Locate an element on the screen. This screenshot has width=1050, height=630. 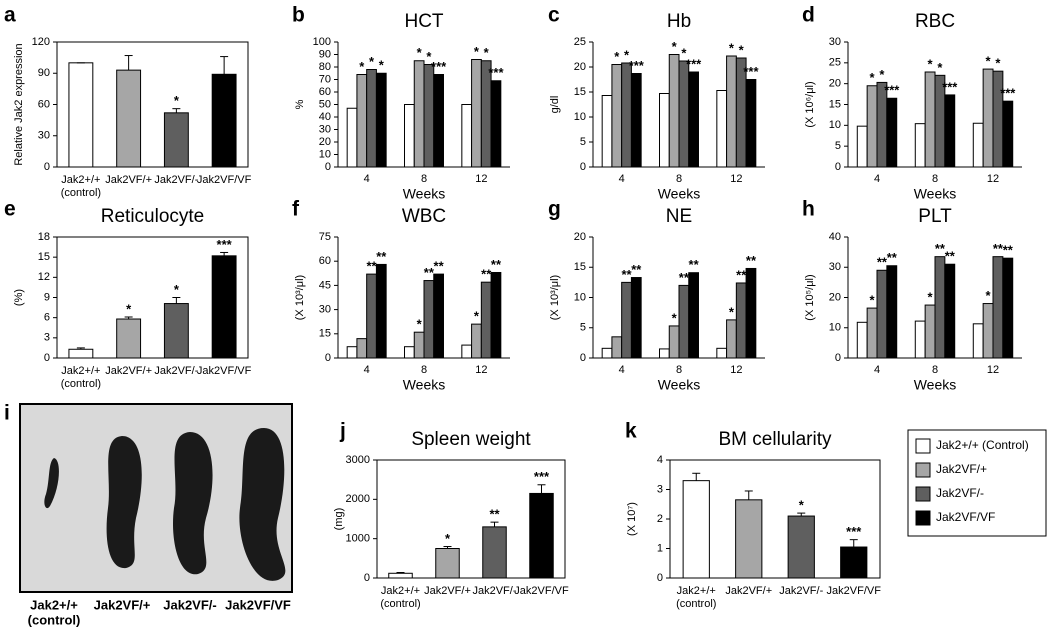
y-tick-label: 45 is located at coordinates (325, 285).